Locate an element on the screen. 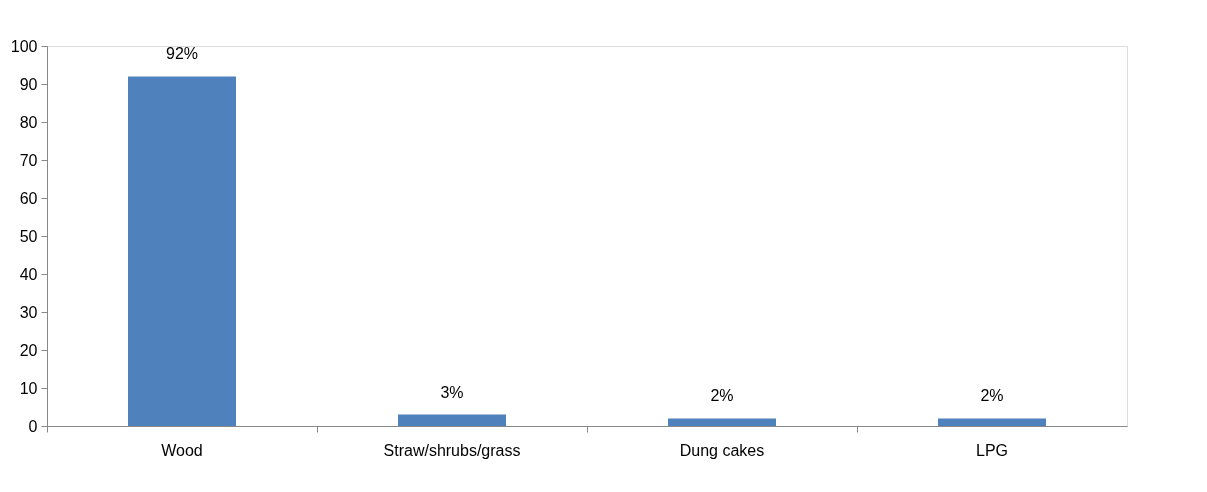 This screenshot has width=1207, height=492. y-tick-label: 0 is located at coordinates (33, 426).